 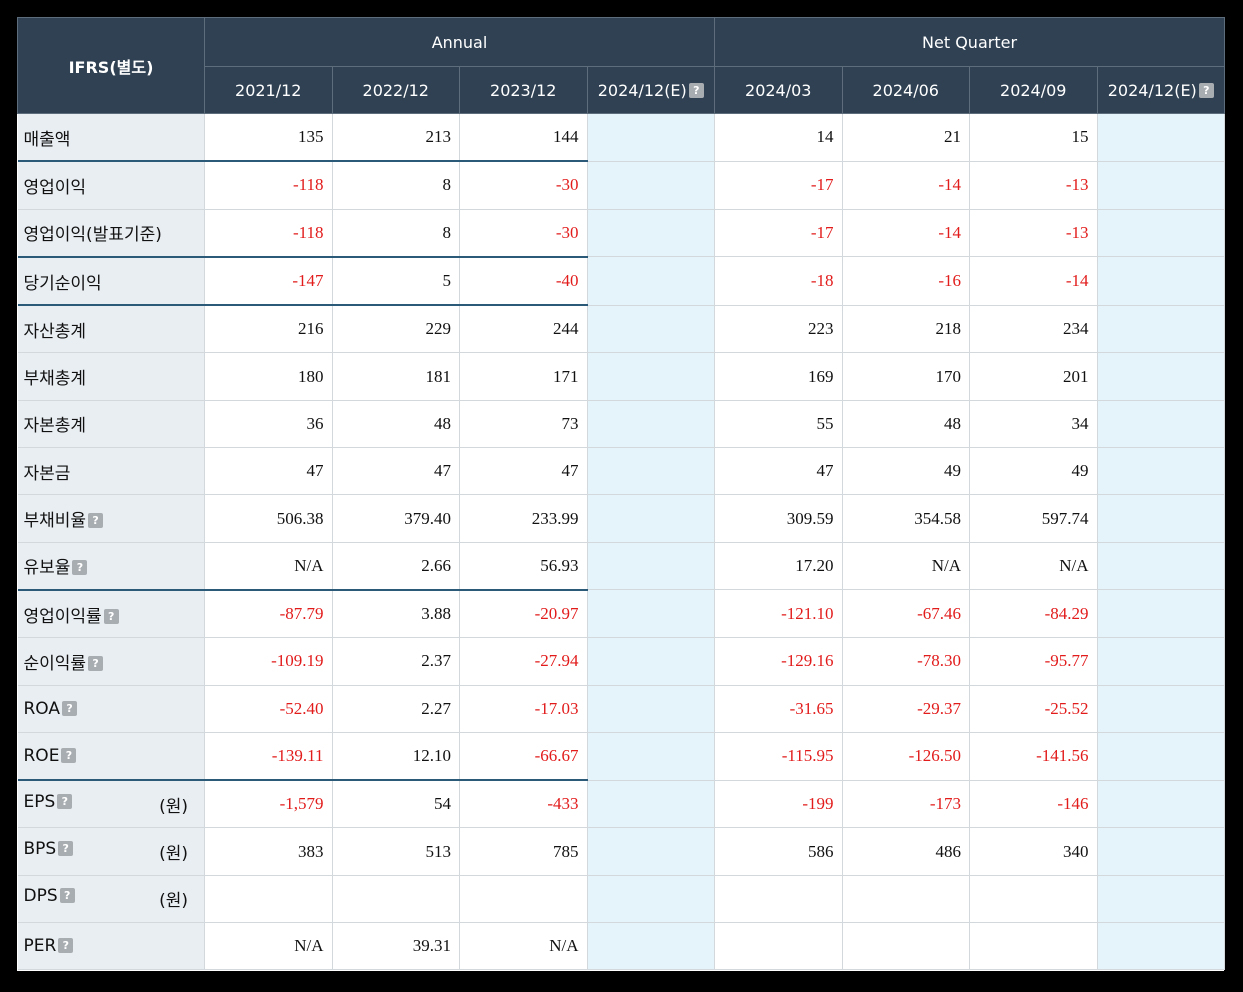 I want to click on table-row: 유보율? N/A 2.66 56.93 17.20 N/A N/A, so click(x=621, y=566).